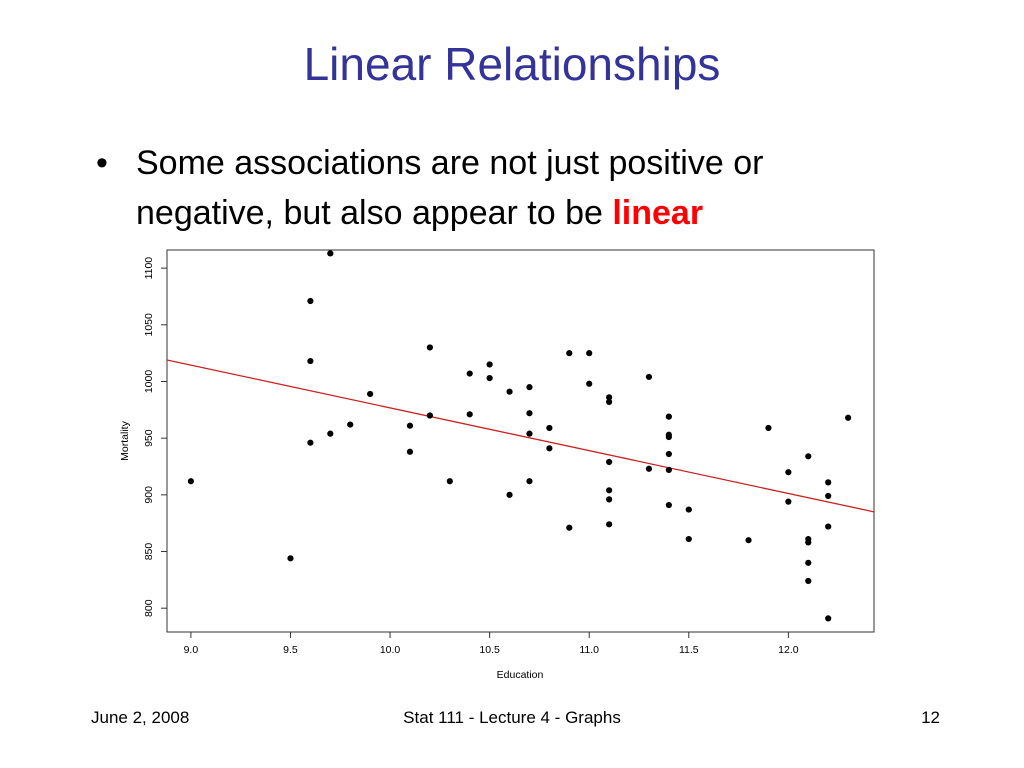  I want to click on footer-page-number: 12, so click(930, 717).